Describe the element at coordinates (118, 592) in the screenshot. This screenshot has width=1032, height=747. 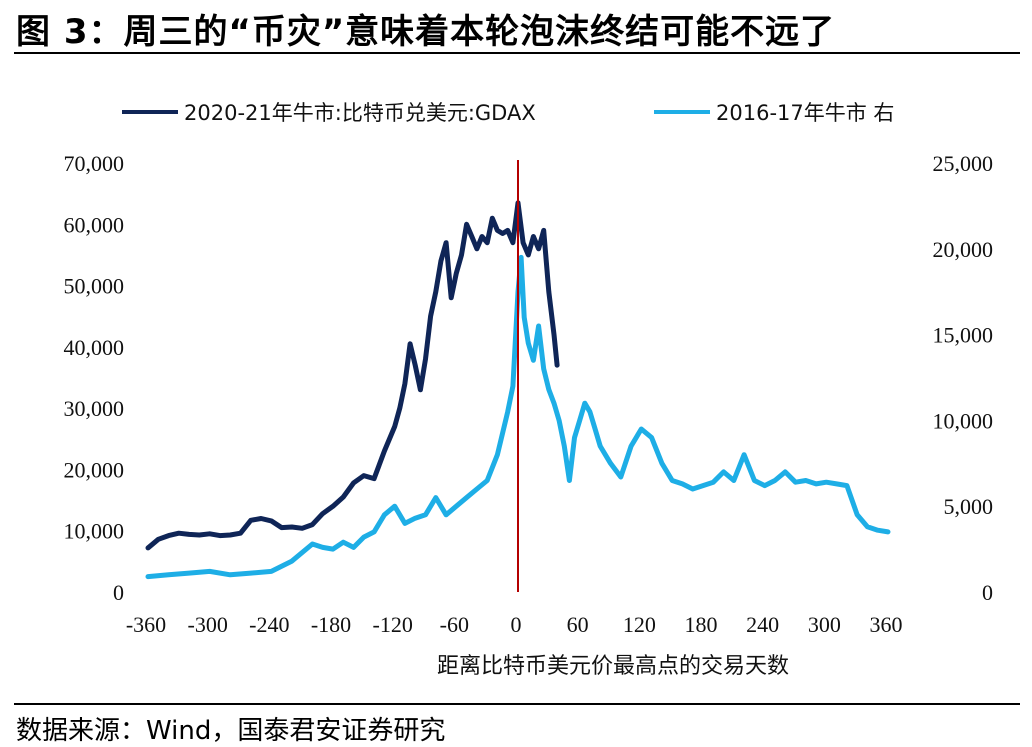
I see `y-left-tick-label: 0` at that location.